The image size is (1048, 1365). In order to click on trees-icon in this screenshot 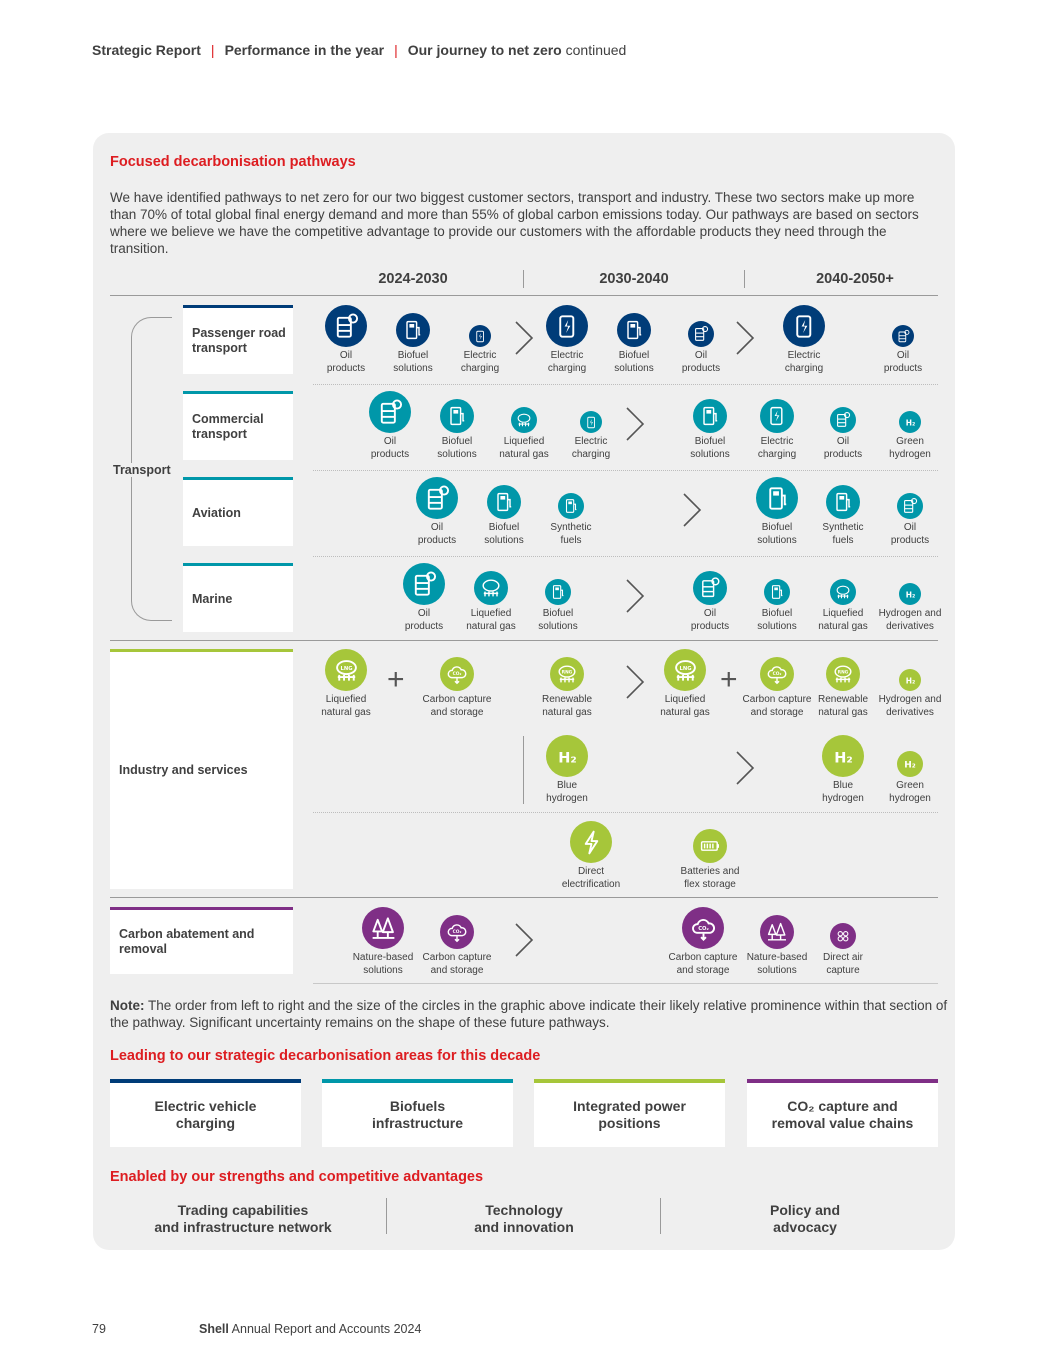, I will do `click(777, 932)`.